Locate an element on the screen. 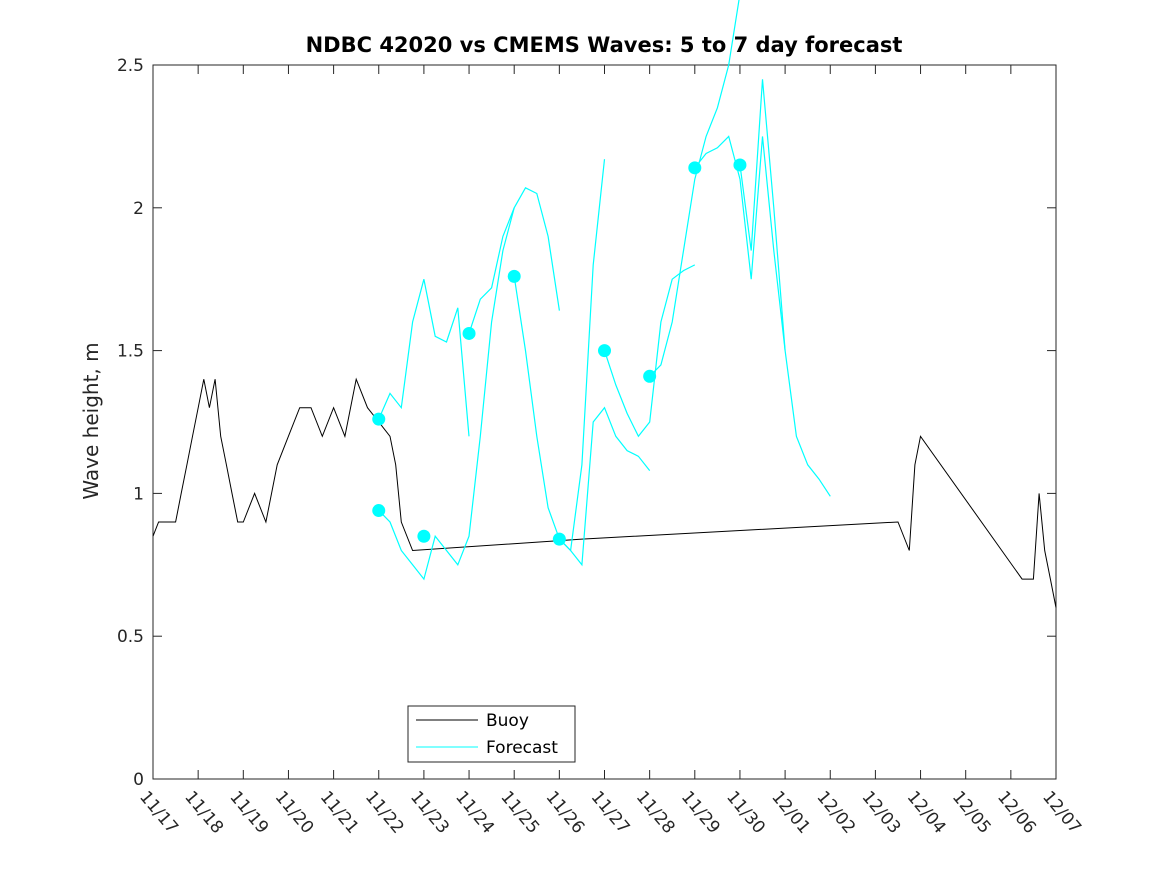  y-tick-label: 2.5 is located at coordinates (130, 66).